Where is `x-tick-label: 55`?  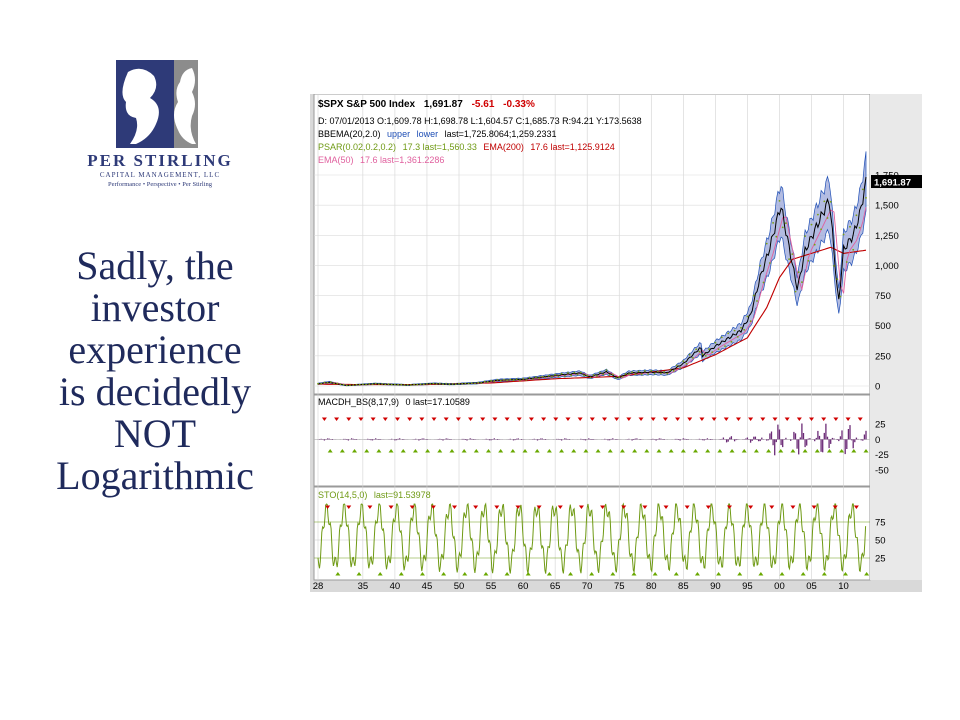 x-tick-label: 55 is located at coordinates (491, 586).